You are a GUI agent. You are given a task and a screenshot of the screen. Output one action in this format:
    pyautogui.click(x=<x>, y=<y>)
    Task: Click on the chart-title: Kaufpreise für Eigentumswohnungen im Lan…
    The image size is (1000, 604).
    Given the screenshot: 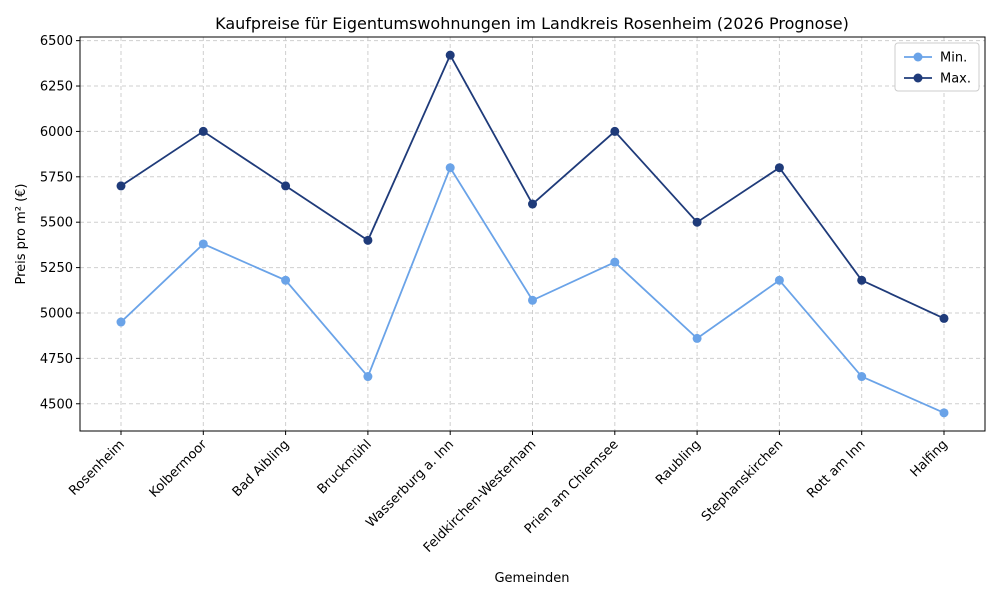 What is the action you would take?
    pyautogui.click(x=532, y=23)
    